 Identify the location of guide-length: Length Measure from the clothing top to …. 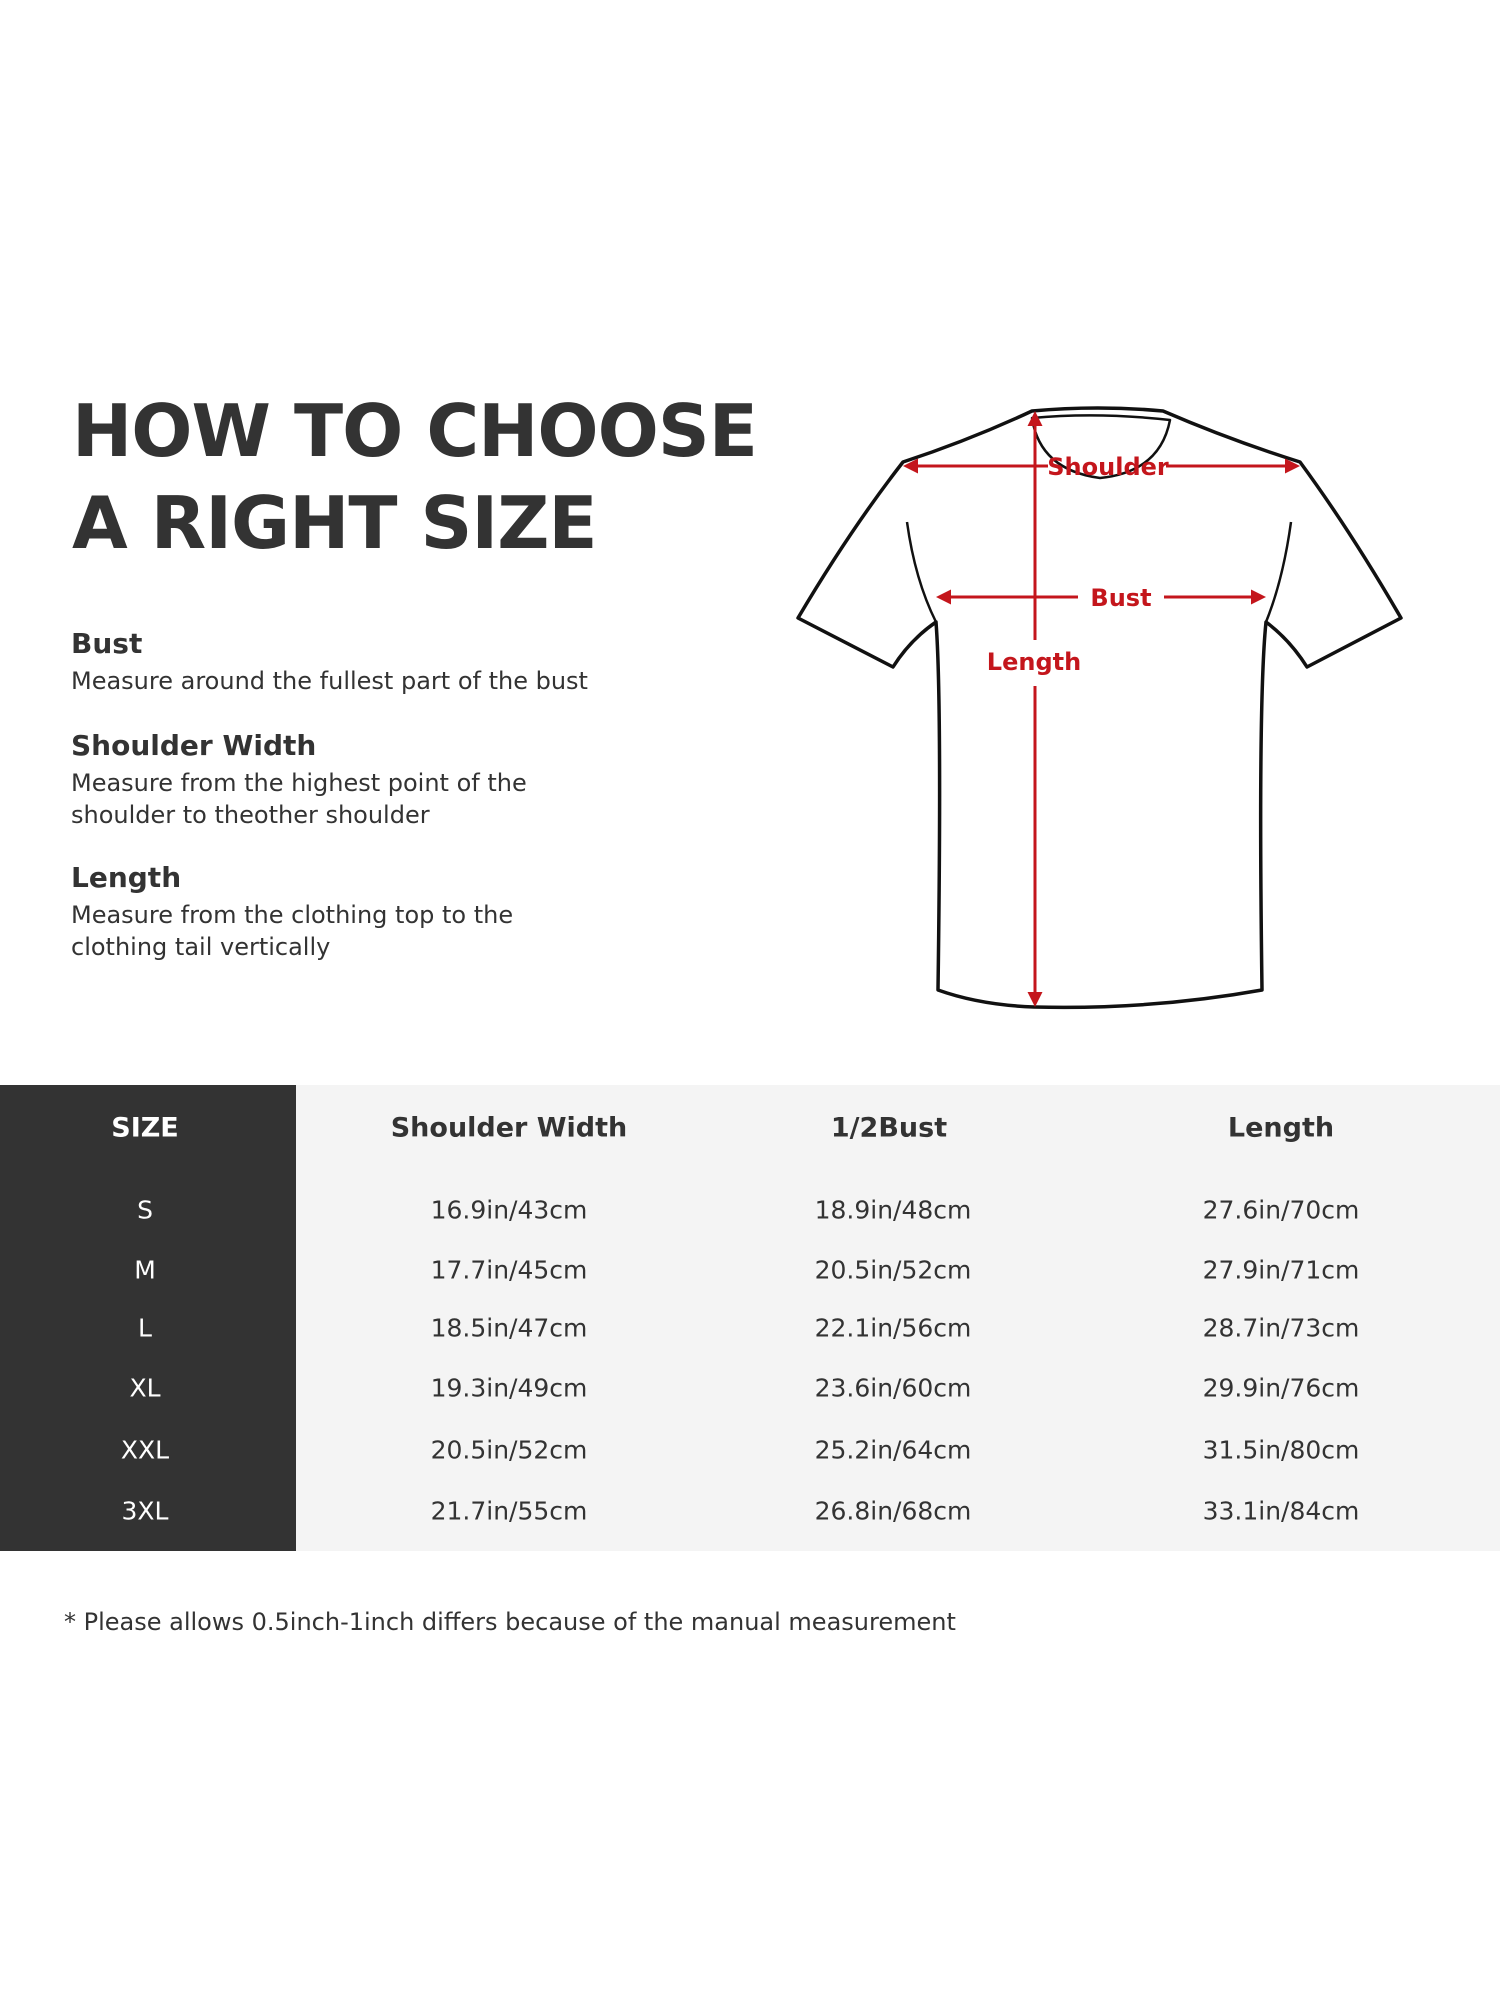
(381, 912).